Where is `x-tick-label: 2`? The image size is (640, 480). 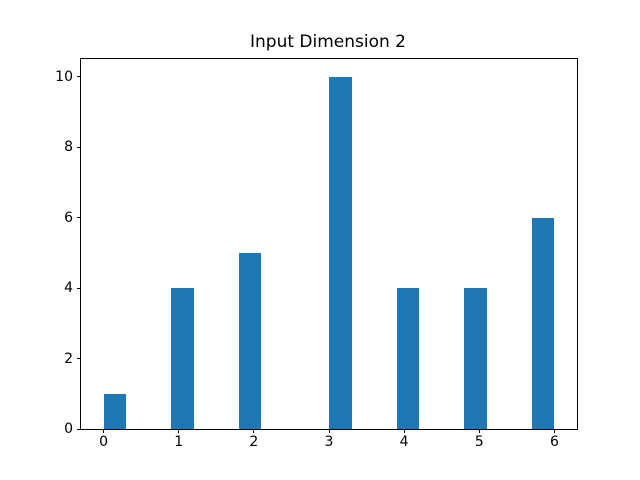 x-tick-label: 2 is located at coordinates (254, 442).